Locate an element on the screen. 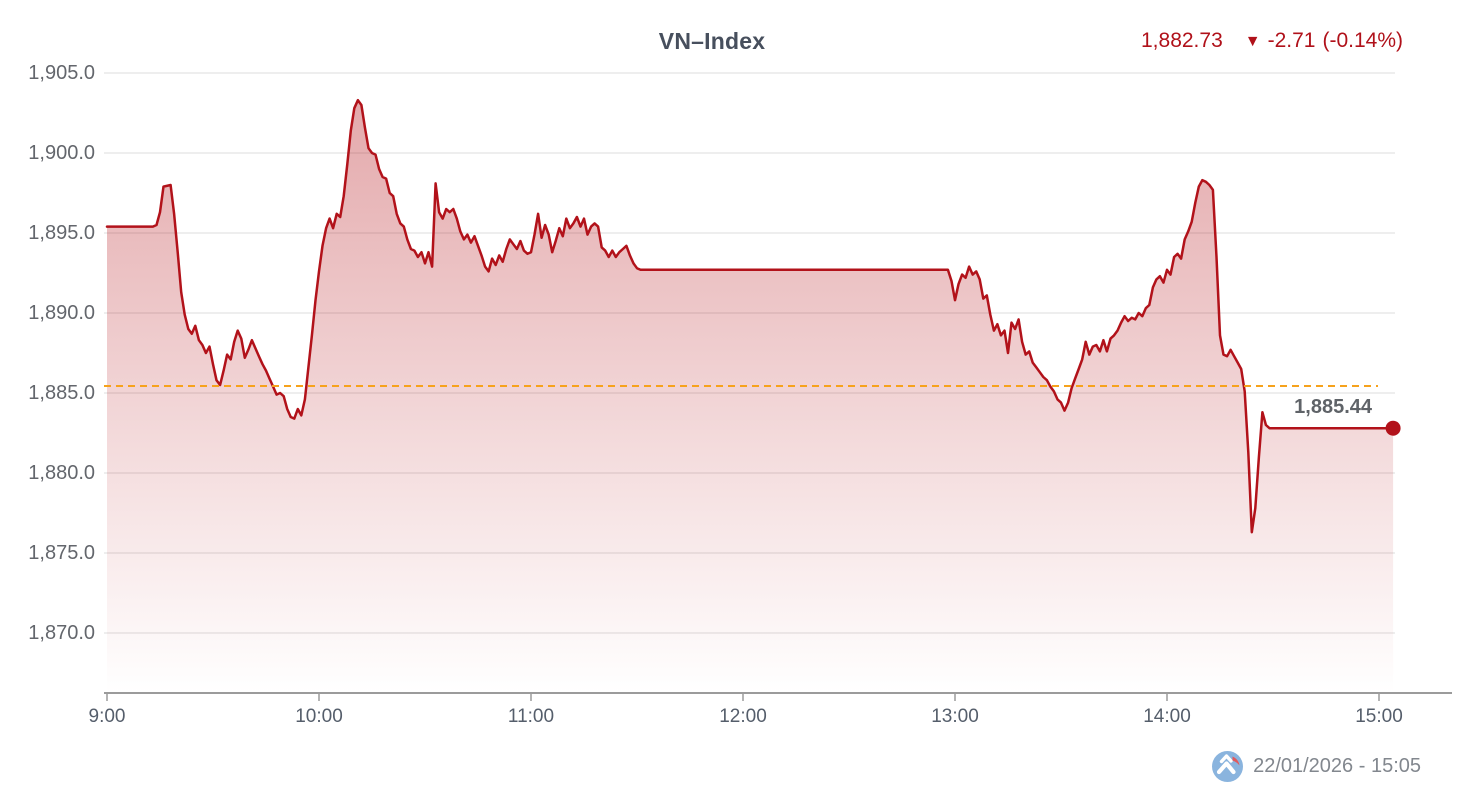 Image resolution: width=1461 pixels, height=798 pixels. last-price-marker is located at coordinates (1393, 428).